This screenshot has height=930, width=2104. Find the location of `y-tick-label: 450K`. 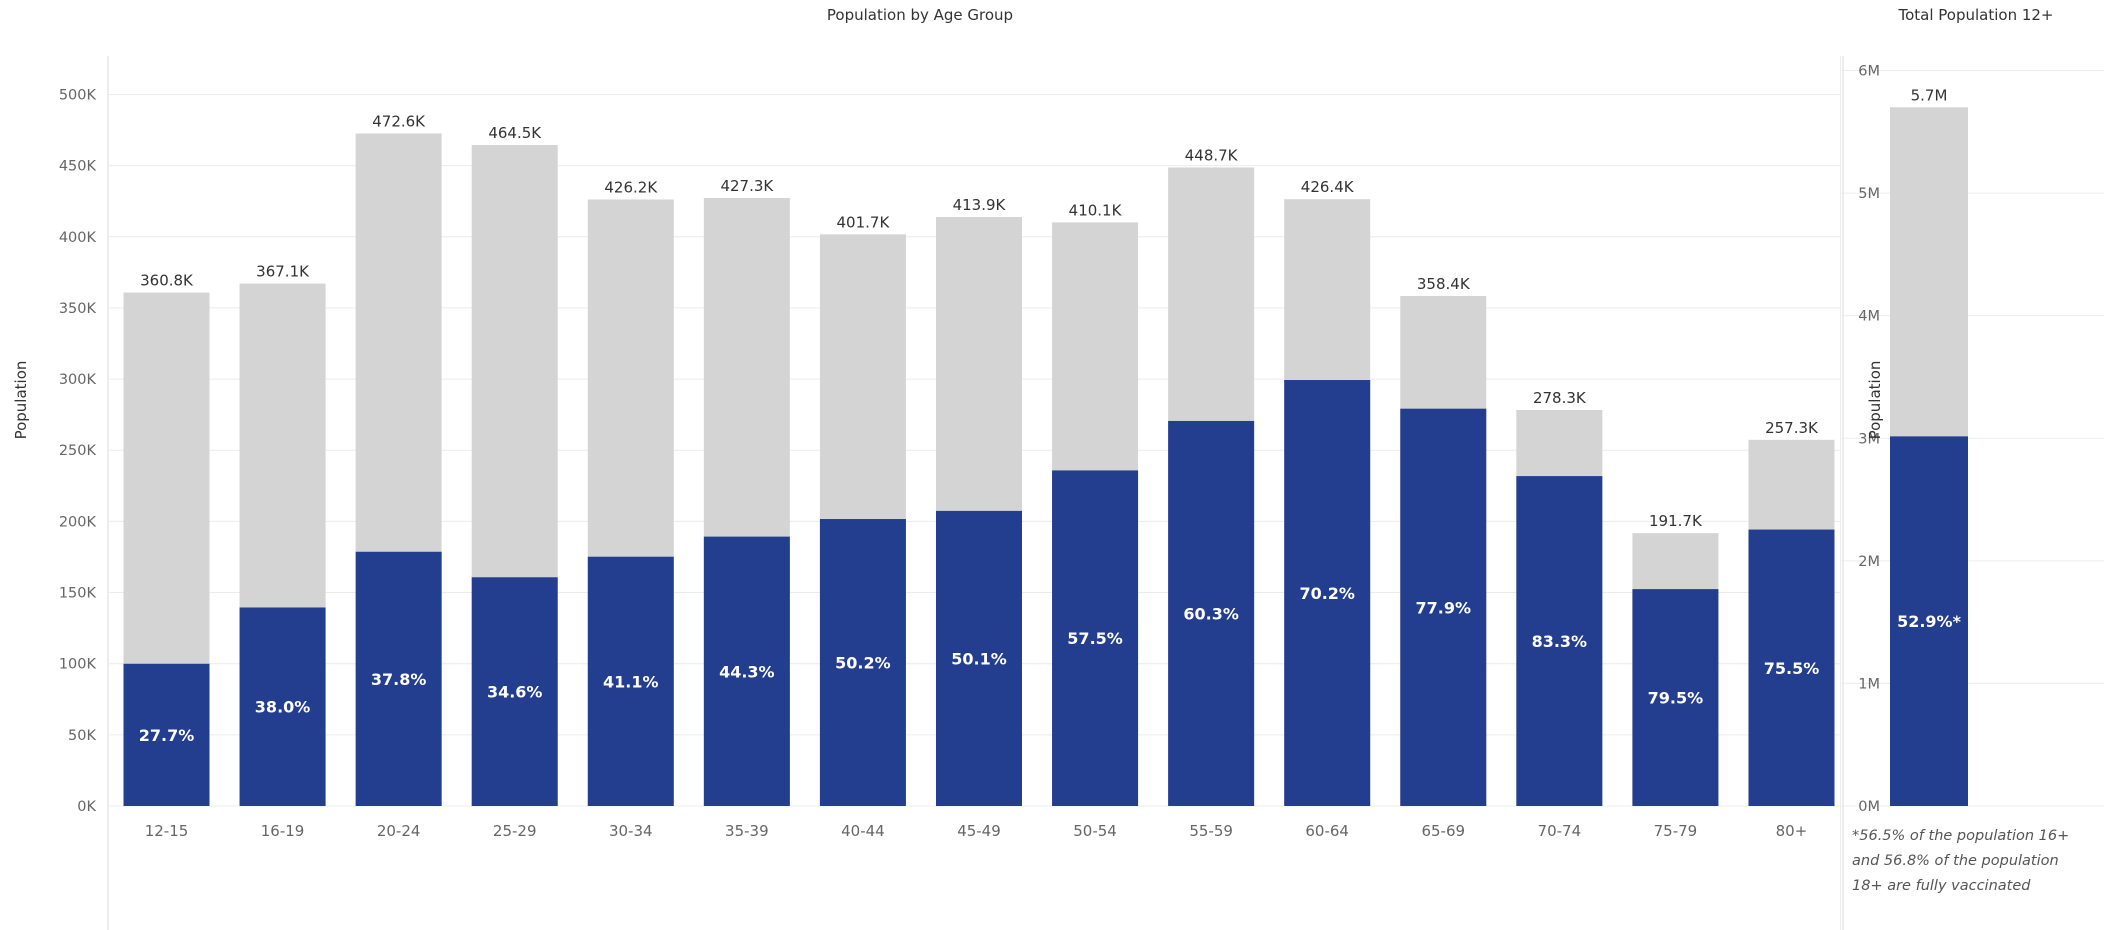

y-tick-label: 450K is located at coordinates (78, 167).